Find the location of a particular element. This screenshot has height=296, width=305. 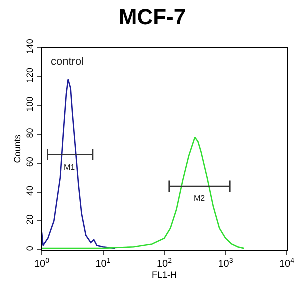

y-tick-label: 120 is located at coordinates (30, 76).